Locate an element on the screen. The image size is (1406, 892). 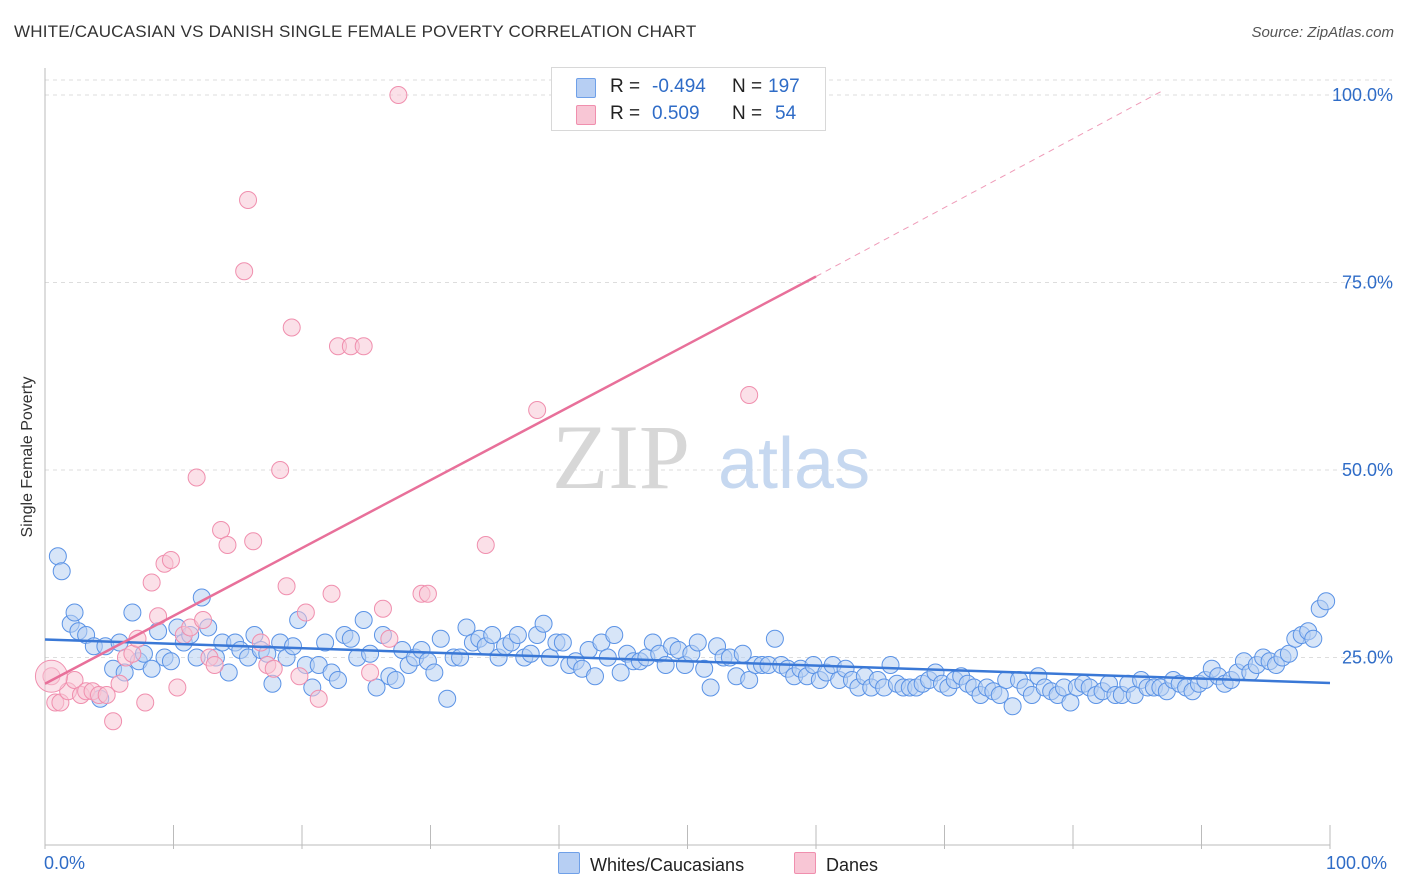
watermark: ZIP atlas is located at coordinates (711, 457).